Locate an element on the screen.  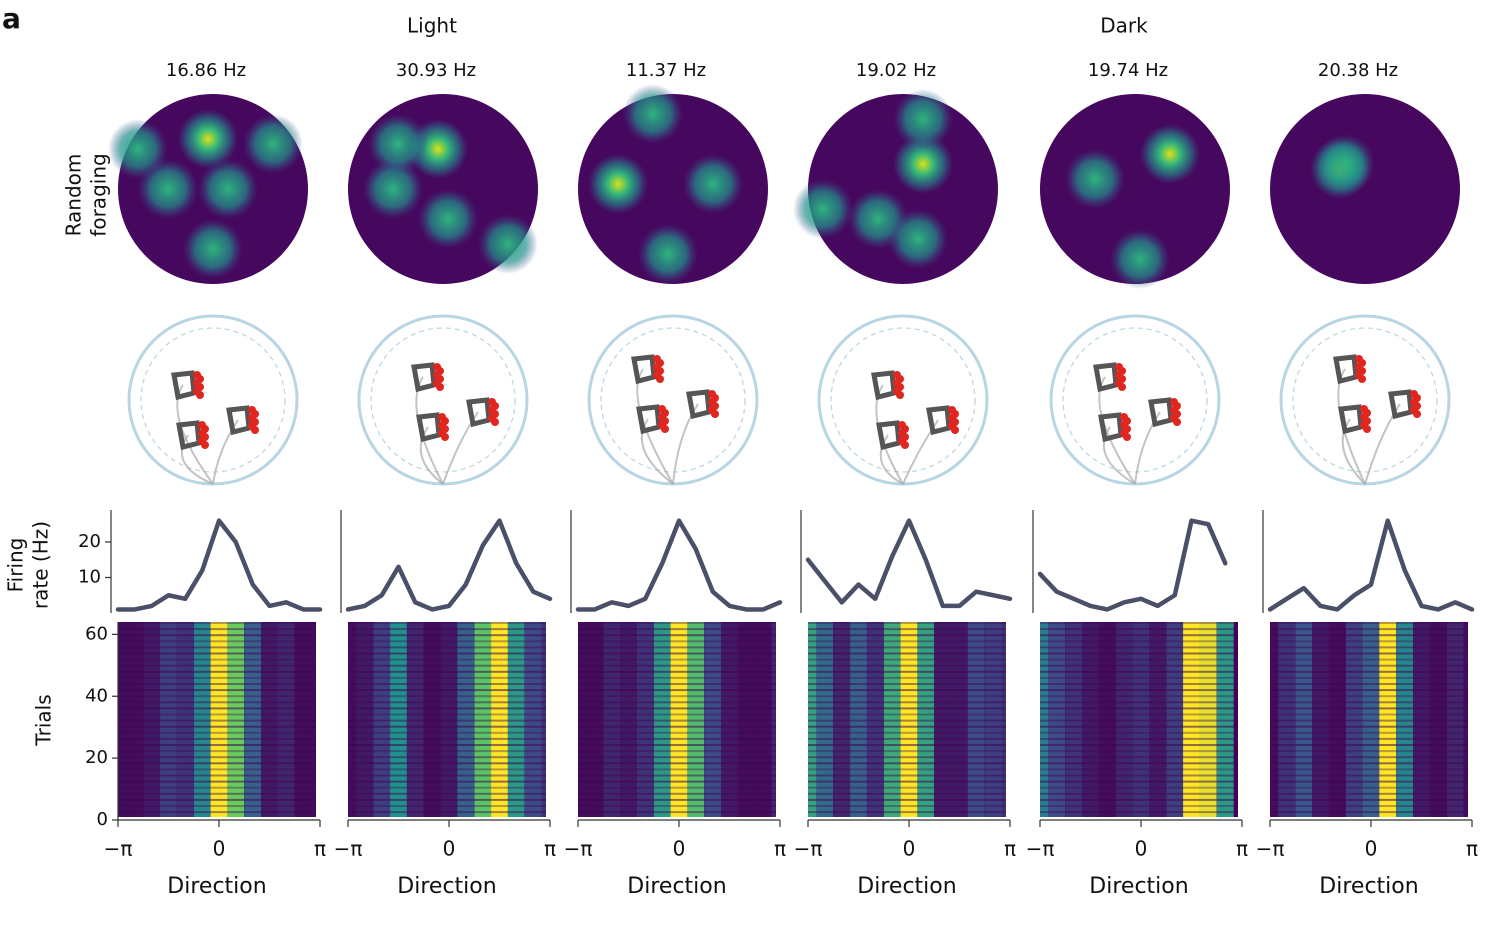
row-label: foraging is located at coordinates (99, 194).